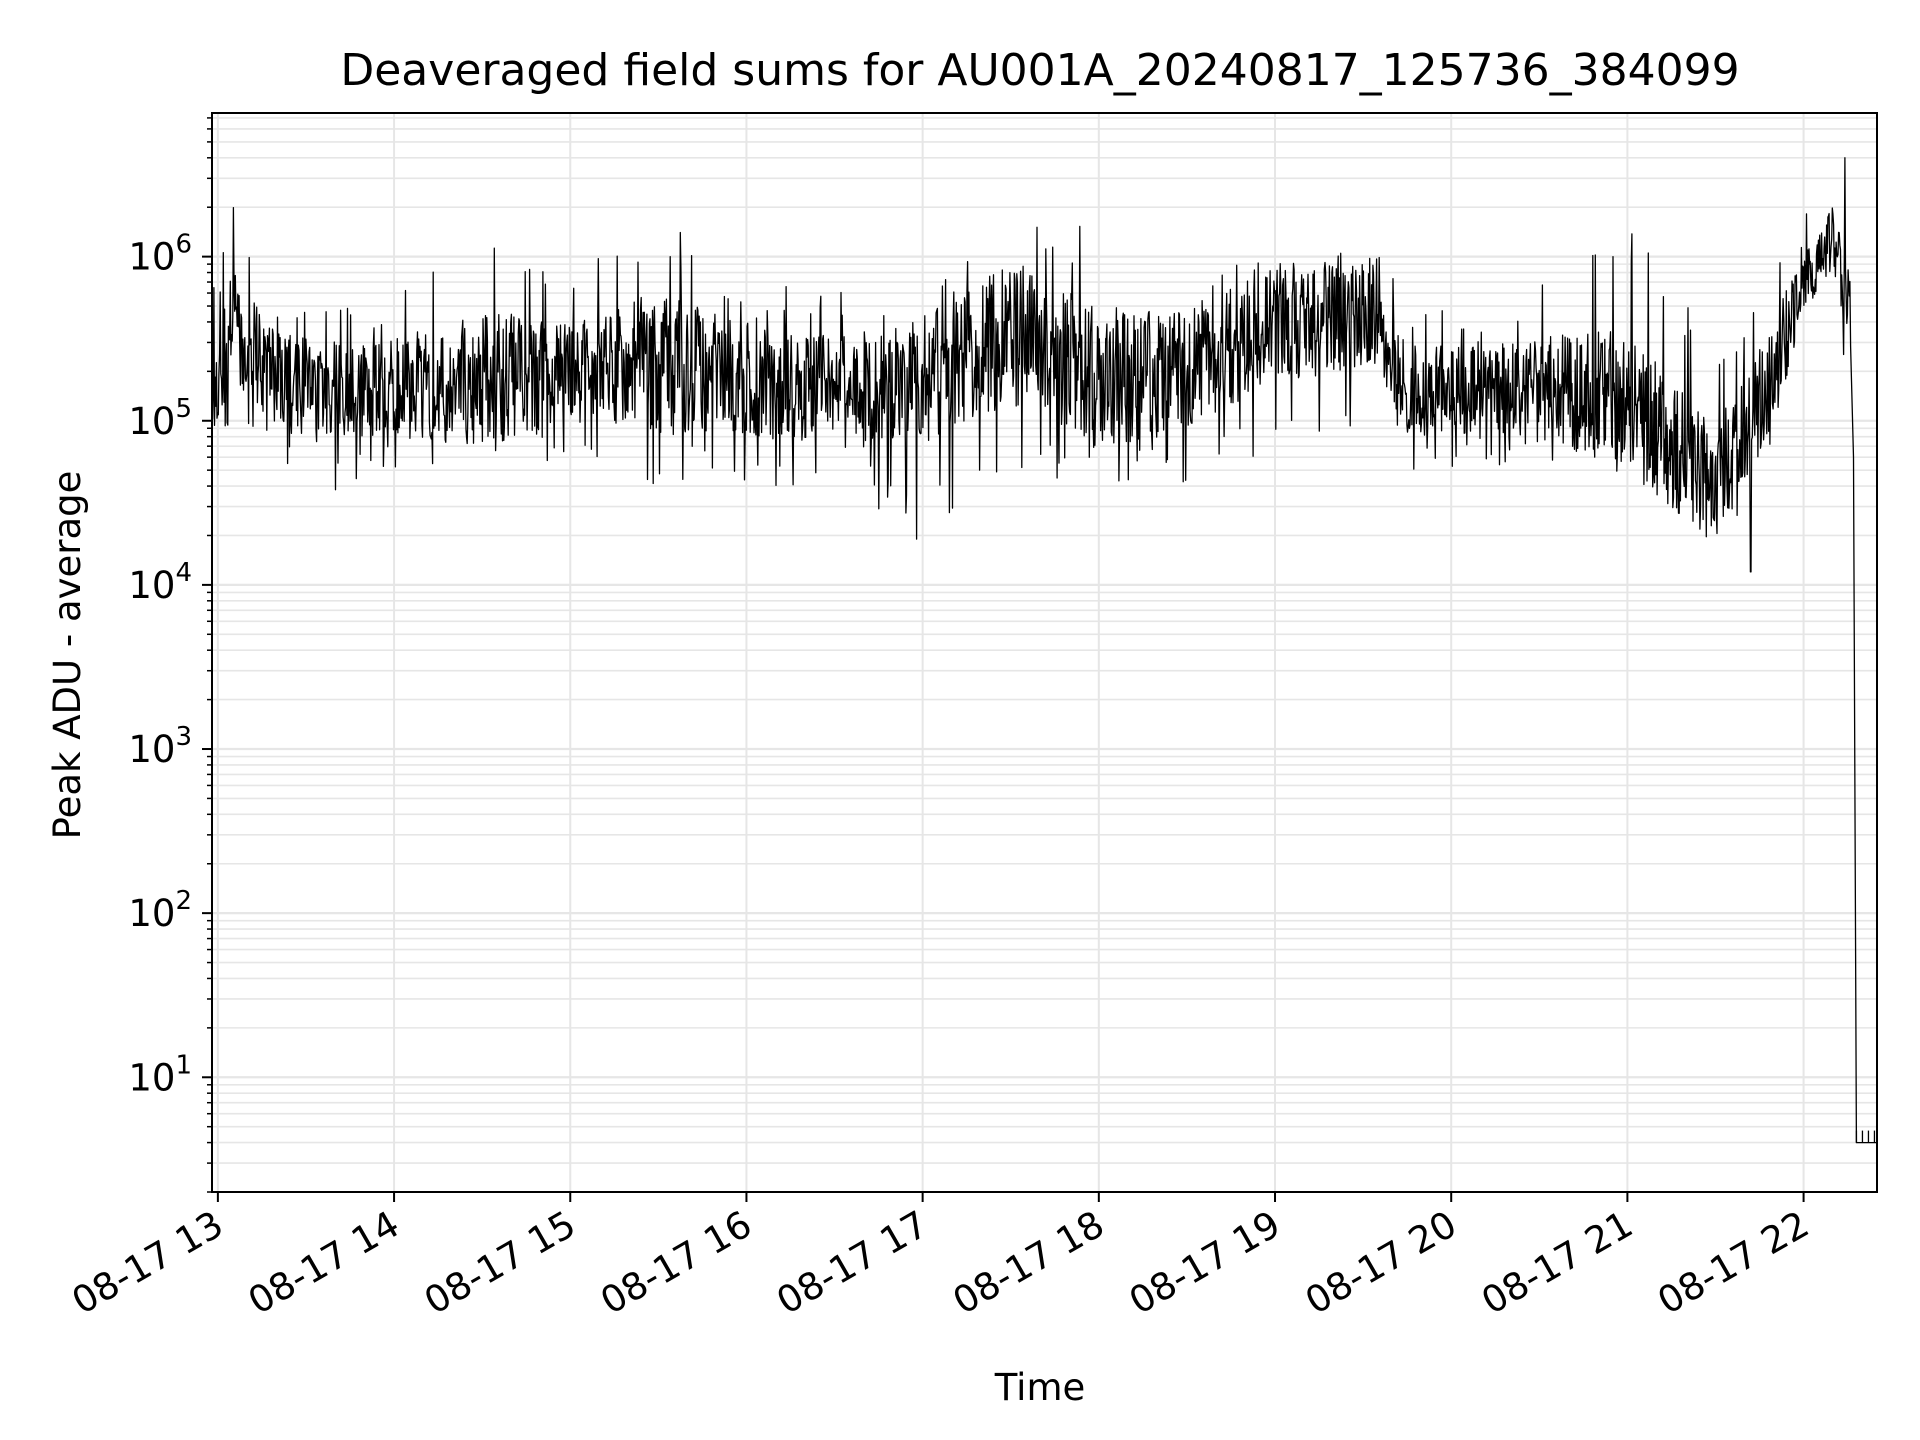 The image size is (1920, 1440). I want to click on y-tick-label: 10⁶, so click(160, 254).